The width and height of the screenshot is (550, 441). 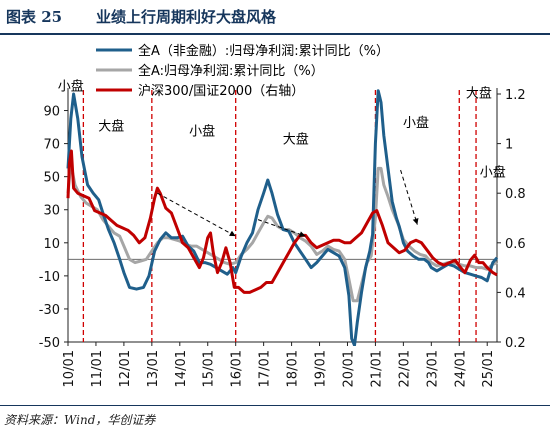 What do you see at coordinates (181, 368) in the screenshot?
I see `x-tick-label: 14/01` at bounding box center [181, 368].